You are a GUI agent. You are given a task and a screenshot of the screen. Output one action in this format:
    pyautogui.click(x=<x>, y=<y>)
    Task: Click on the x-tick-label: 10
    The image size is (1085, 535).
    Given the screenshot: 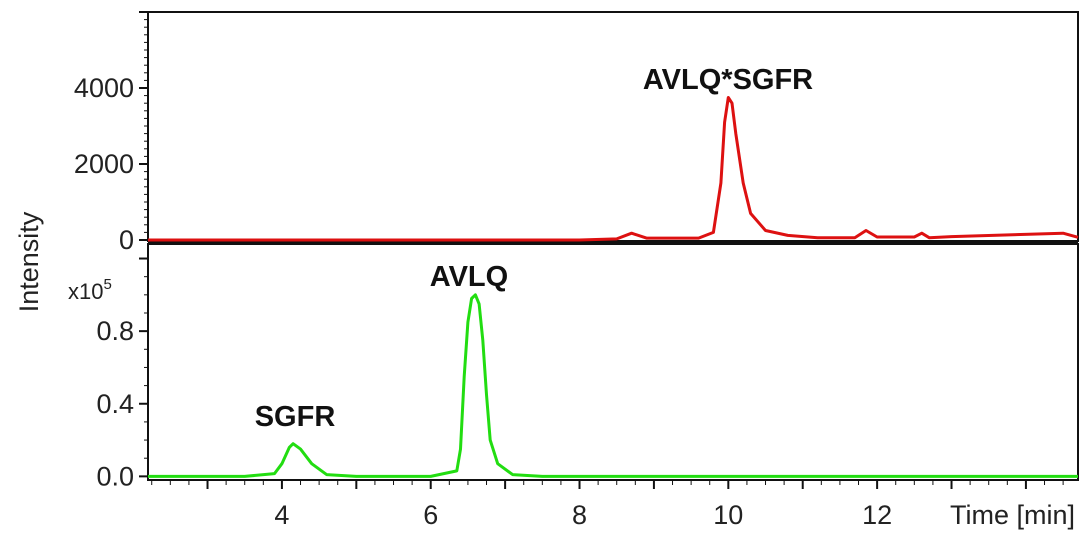 What is the action you would take?
    pyautogui.click(x=728, y=515)
    